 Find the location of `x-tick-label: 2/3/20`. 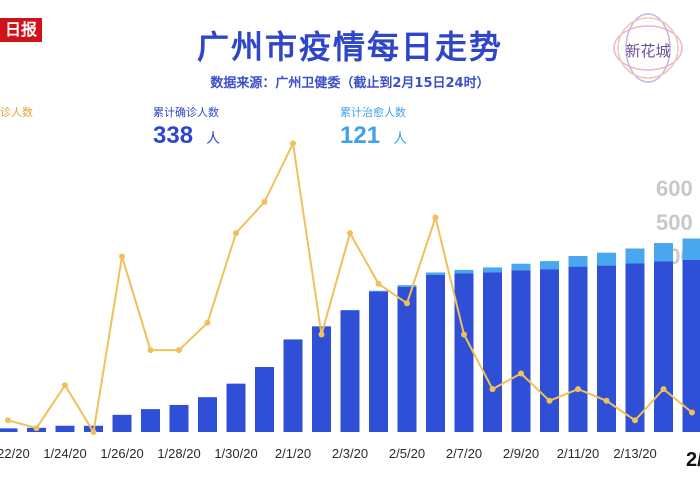

x-tick-label: 2/3/20 is located at coordinates (350, 453).